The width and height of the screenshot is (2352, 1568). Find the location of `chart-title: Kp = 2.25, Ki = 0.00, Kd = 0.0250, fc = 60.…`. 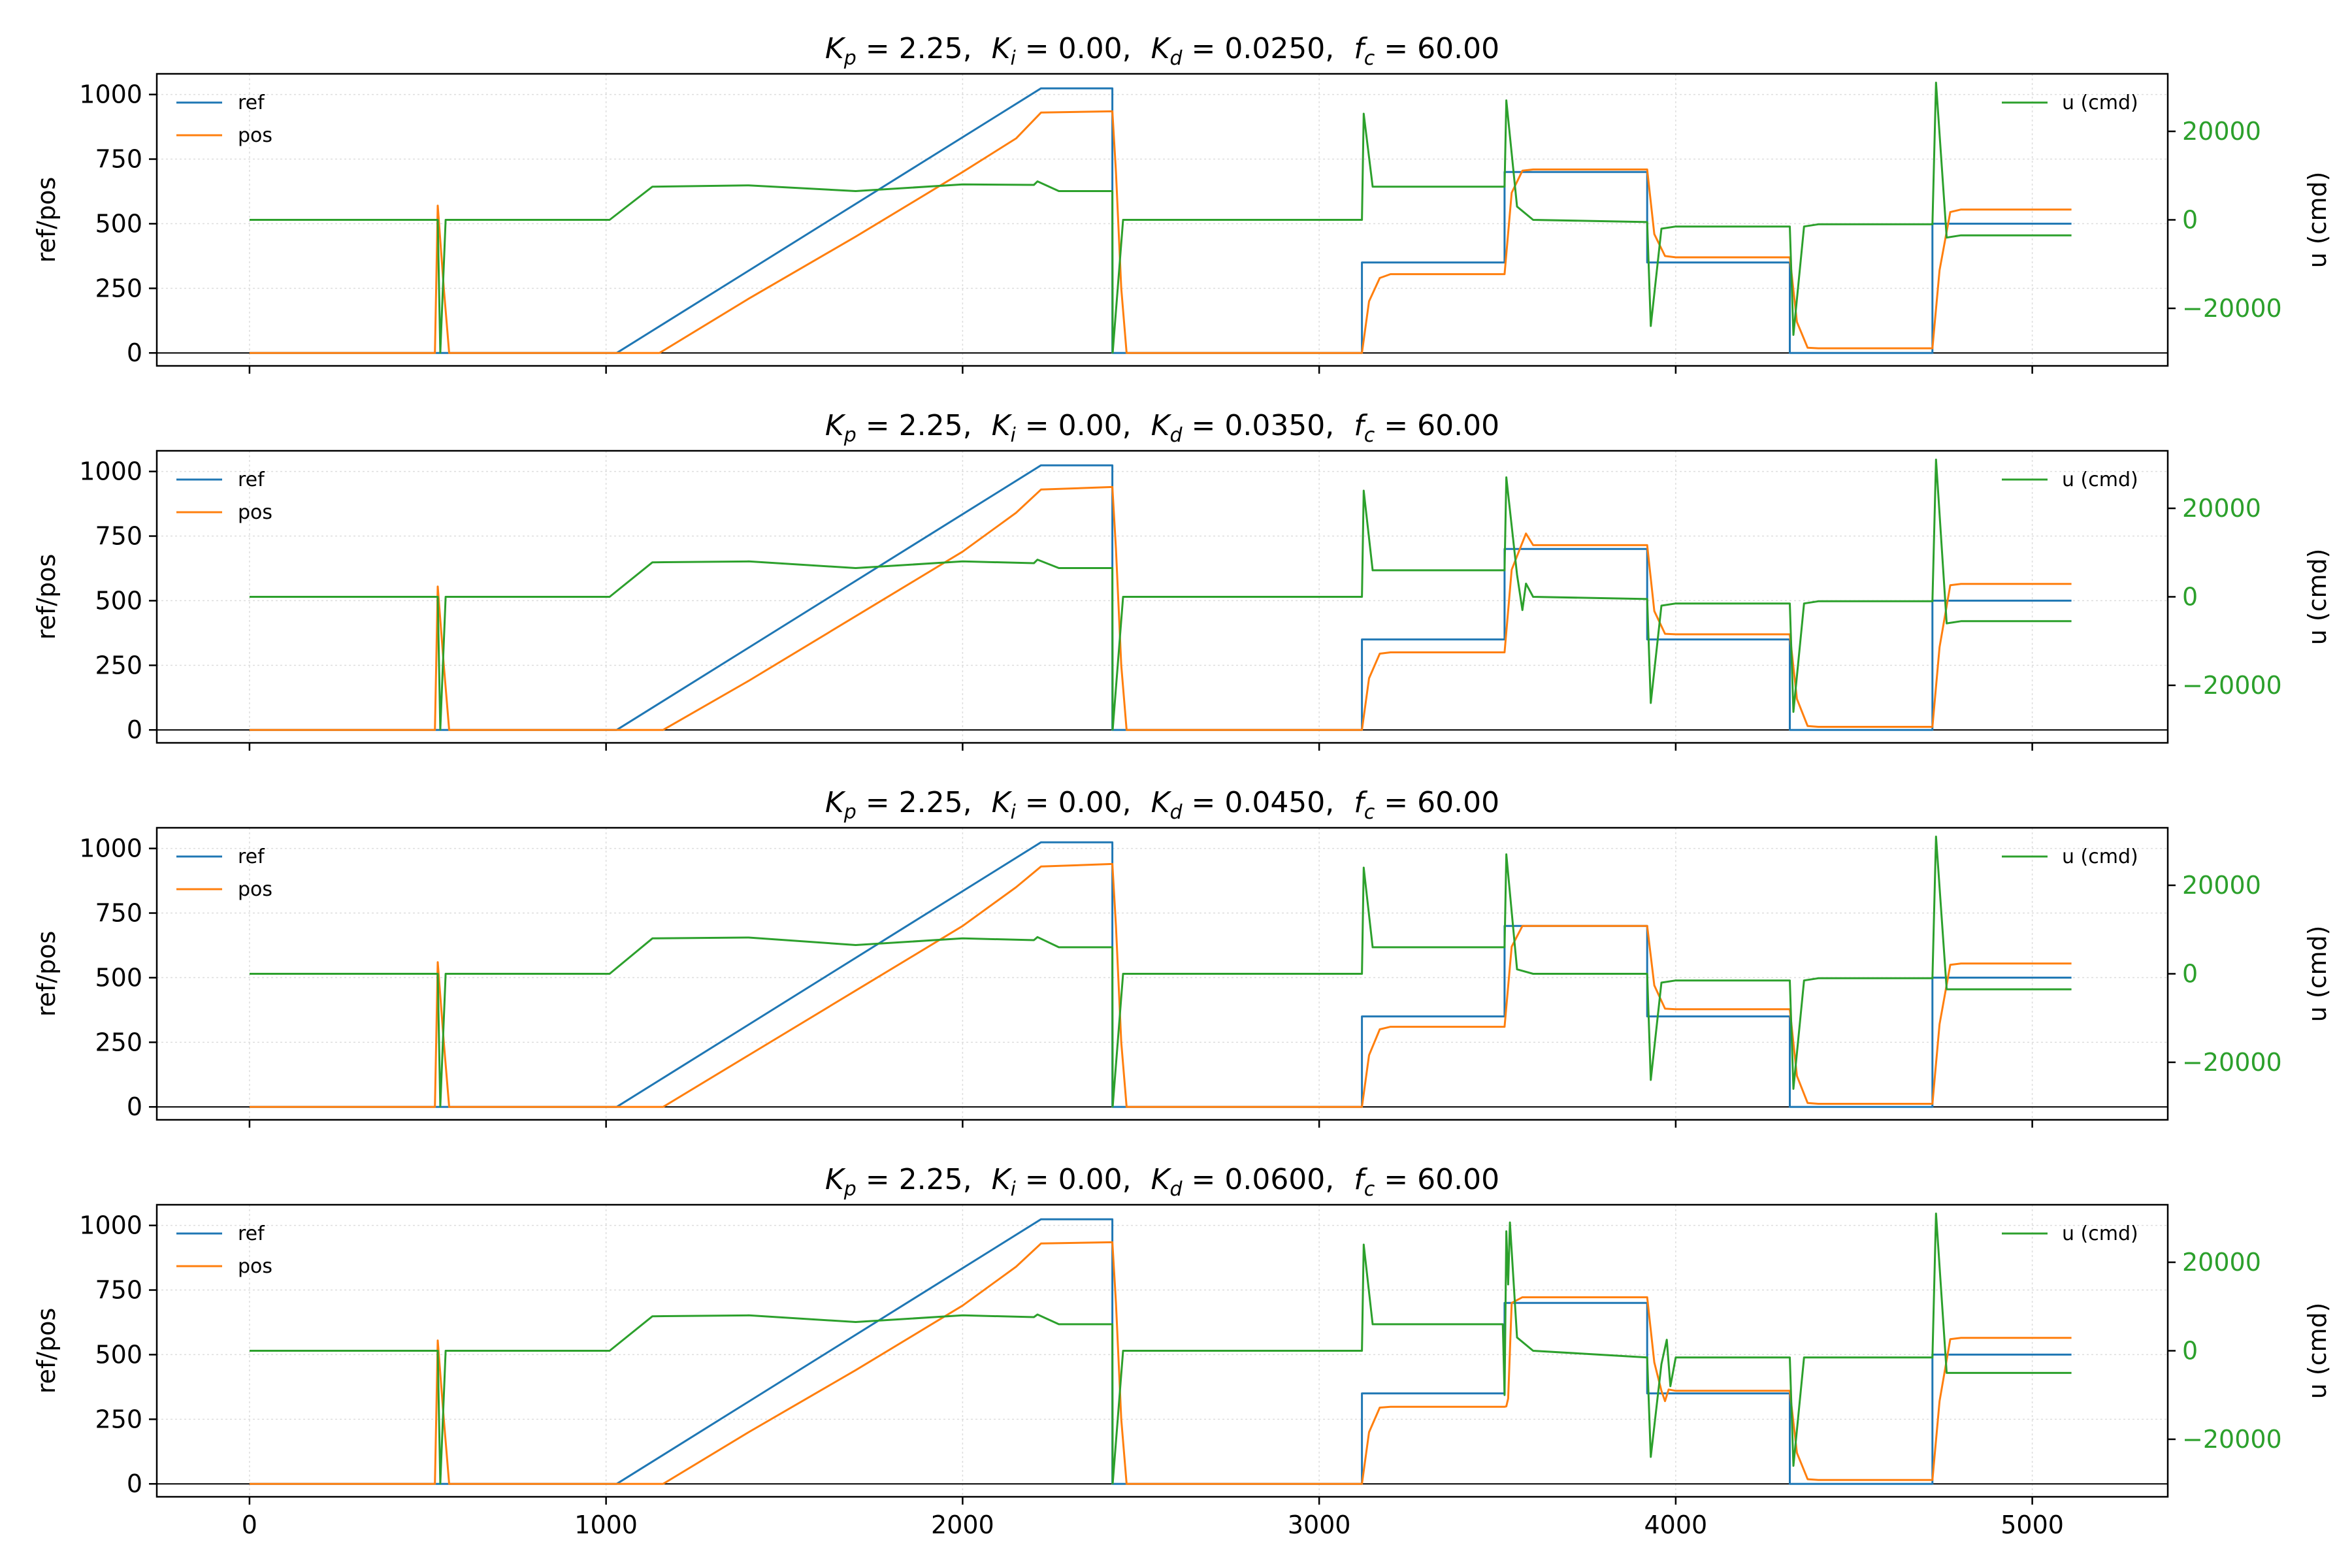

chart-title: Kp = 2.25, Ki = 0.00, Kd = 0.0250, fc = 60.… is located at coordinates (1162, 51).